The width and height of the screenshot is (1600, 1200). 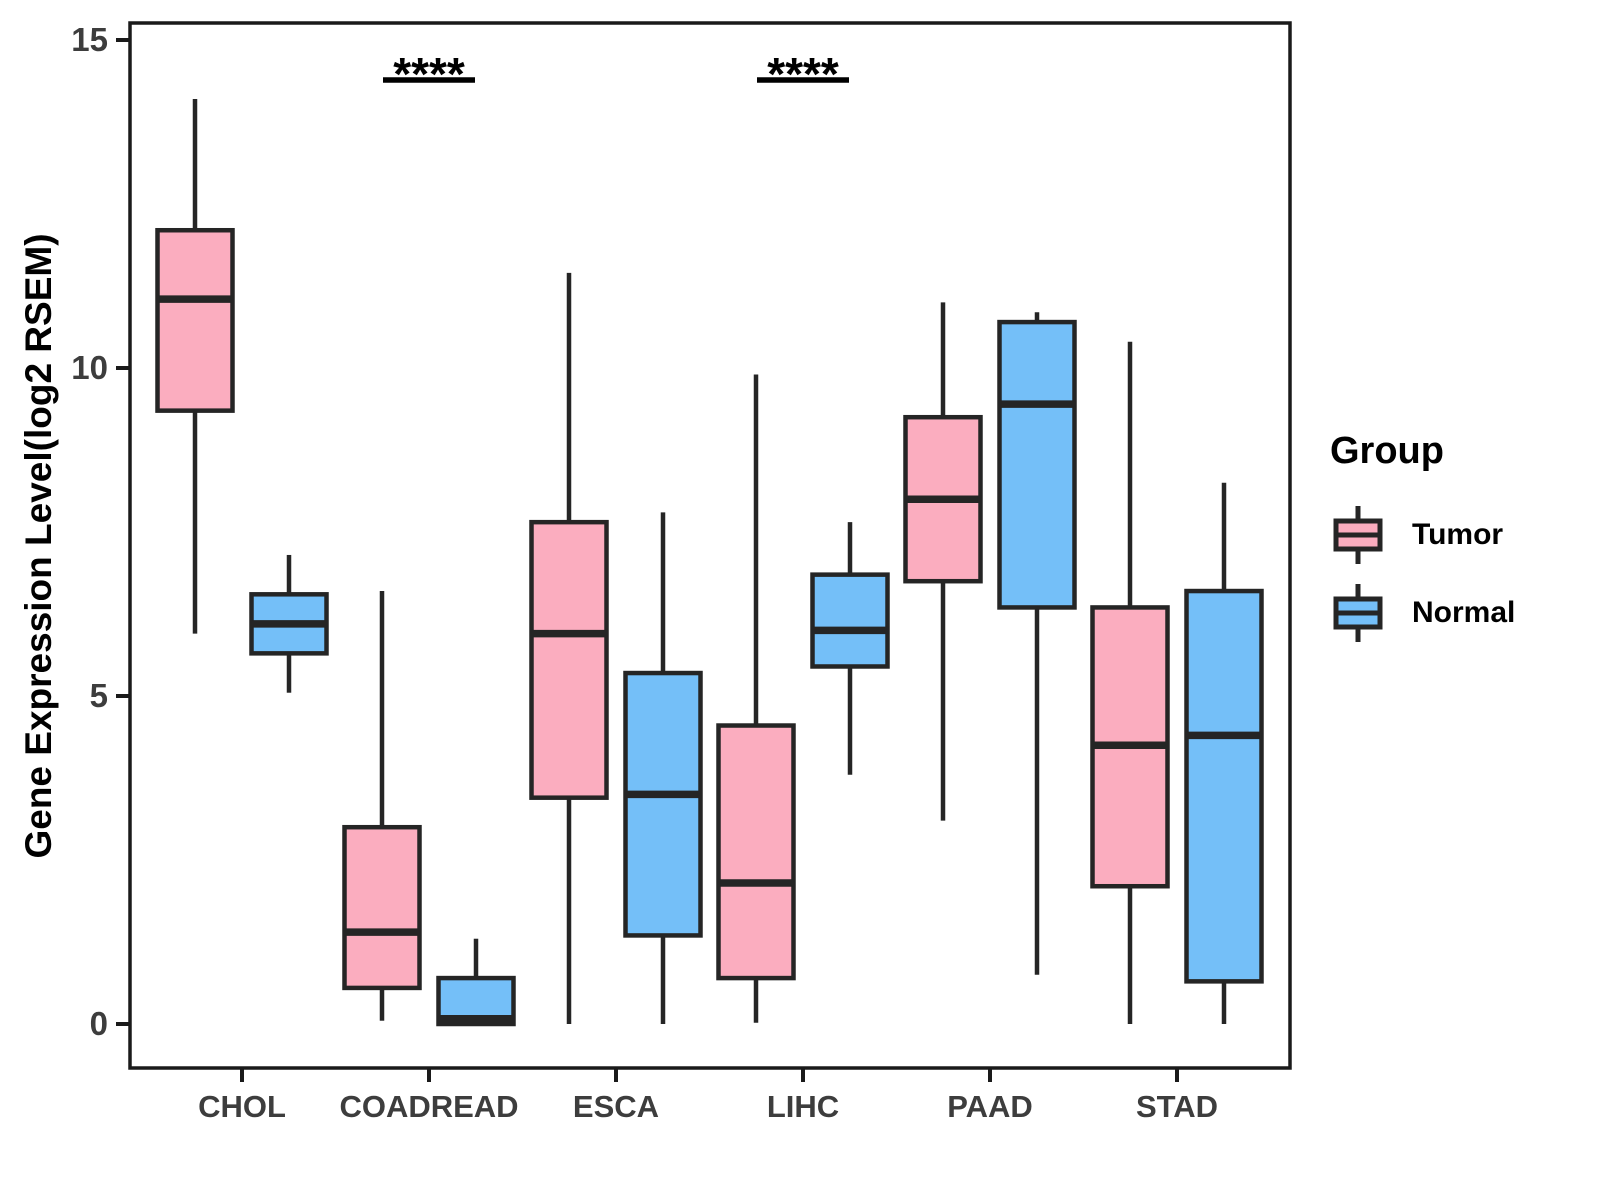 What do you see at coordinates (1358, 613) in the screenshot?
I see `normal-boxplot-glyph` at bounding box center [1358, 613].